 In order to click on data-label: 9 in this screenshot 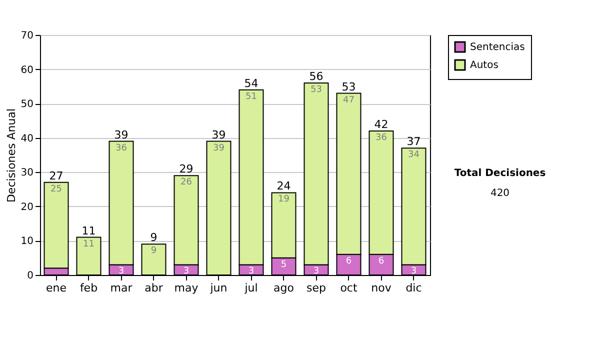, I will do `click(153, 251)`.